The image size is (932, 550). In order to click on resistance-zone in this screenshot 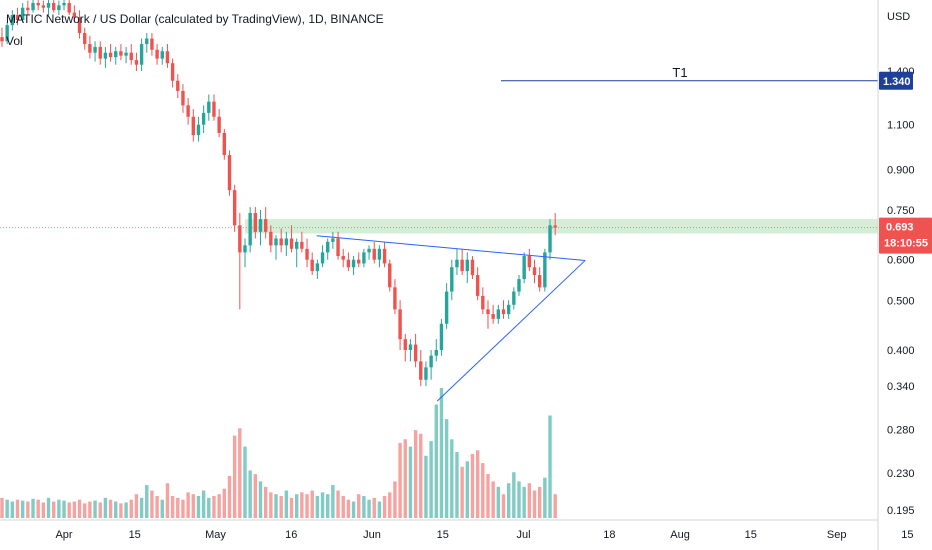, I will do `click(561, 226)`.